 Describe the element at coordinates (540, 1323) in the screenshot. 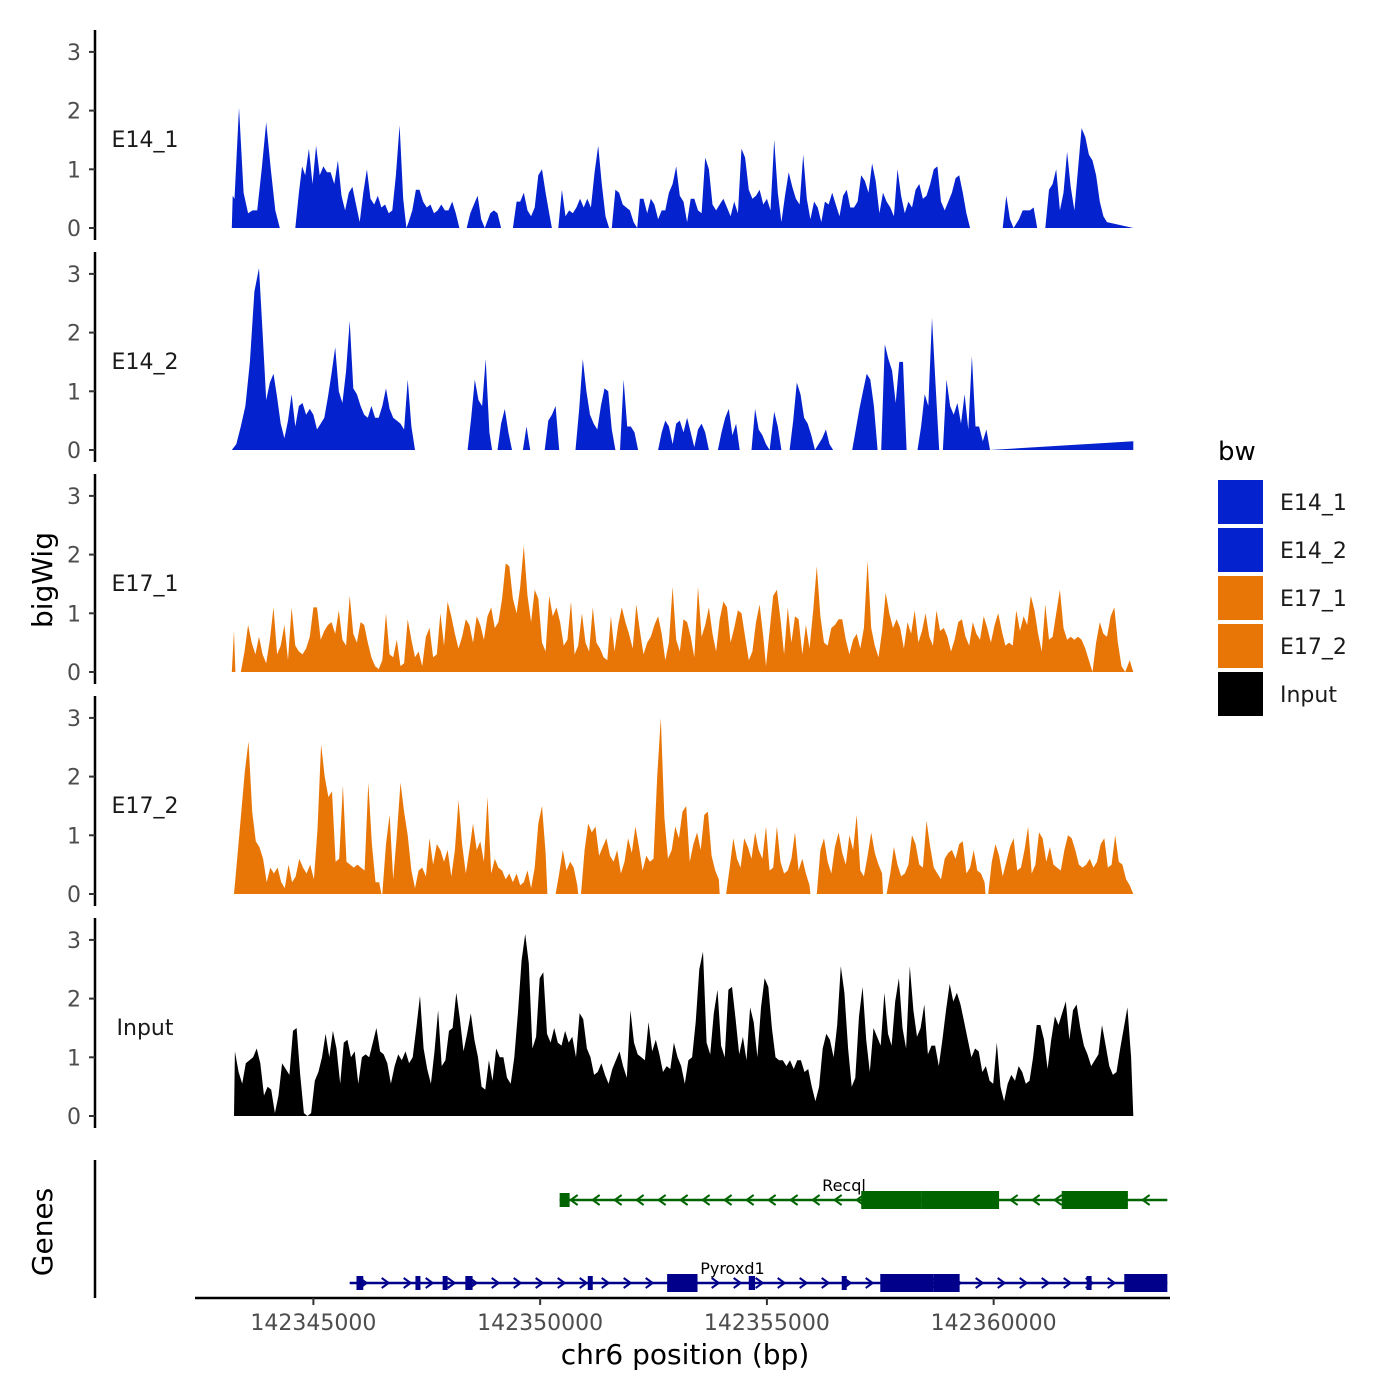

I see `x-tick-label: 142350000` at that location.